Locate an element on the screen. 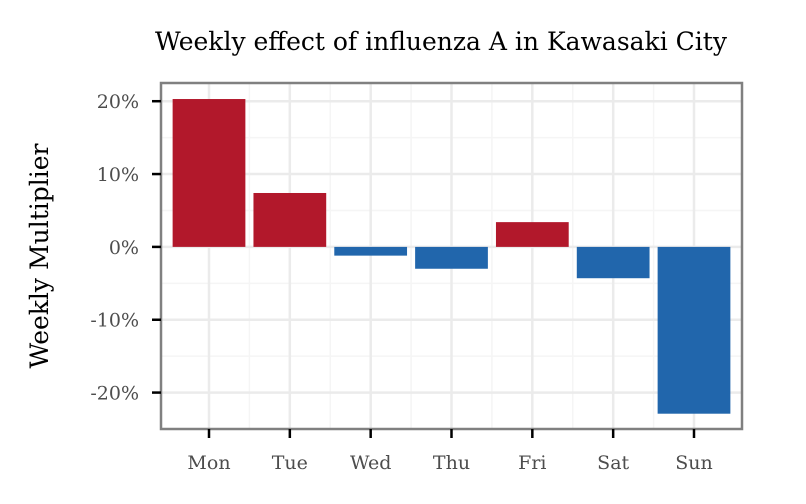  bar-sun is located at coordinates (694, 330).